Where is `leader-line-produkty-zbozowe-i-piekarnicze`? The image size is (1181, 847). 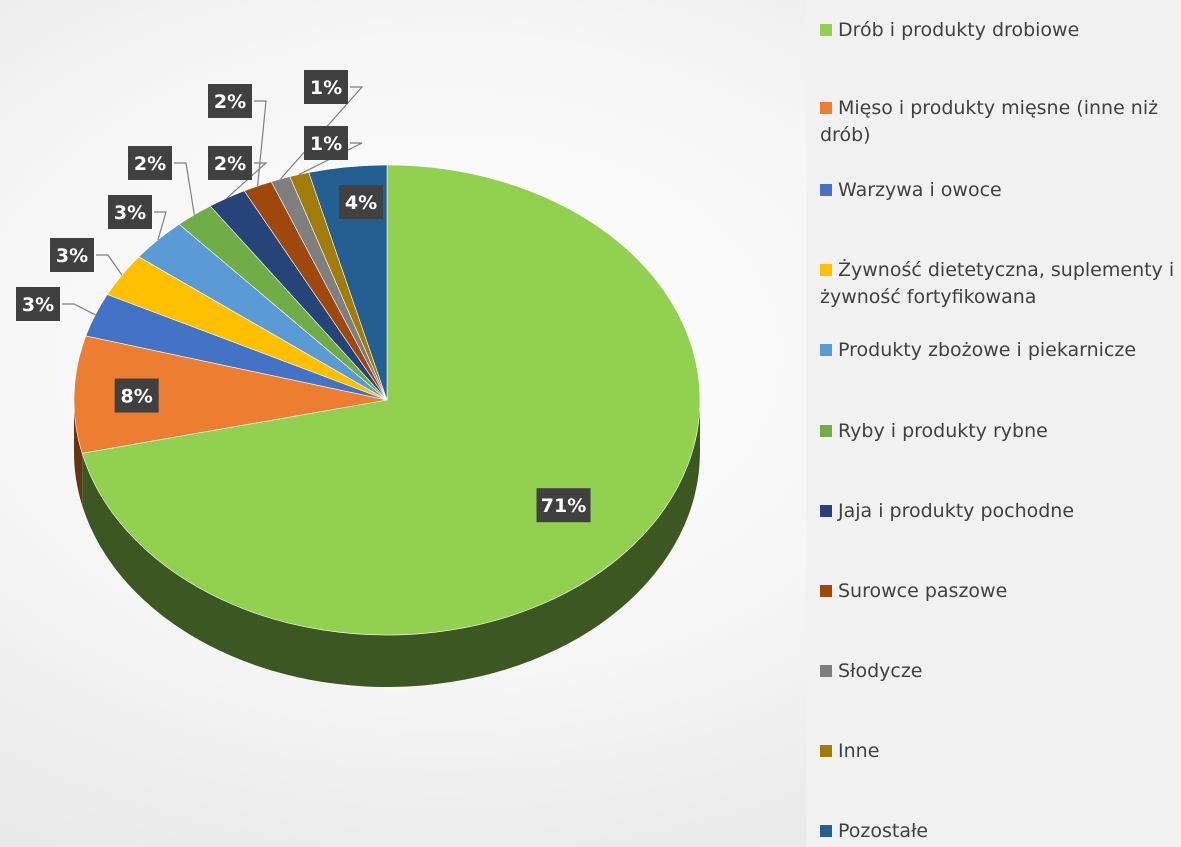
leader-line-produkty-zbozowe-i-piekarnicze is located at coordinates (160, 226).